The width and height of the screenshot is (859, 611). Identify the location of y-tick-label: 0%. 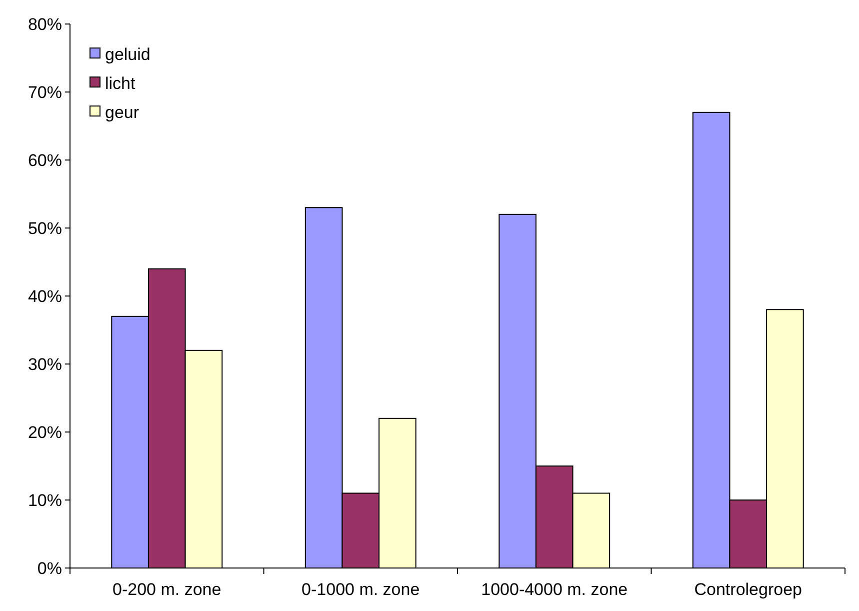
(49, 568).